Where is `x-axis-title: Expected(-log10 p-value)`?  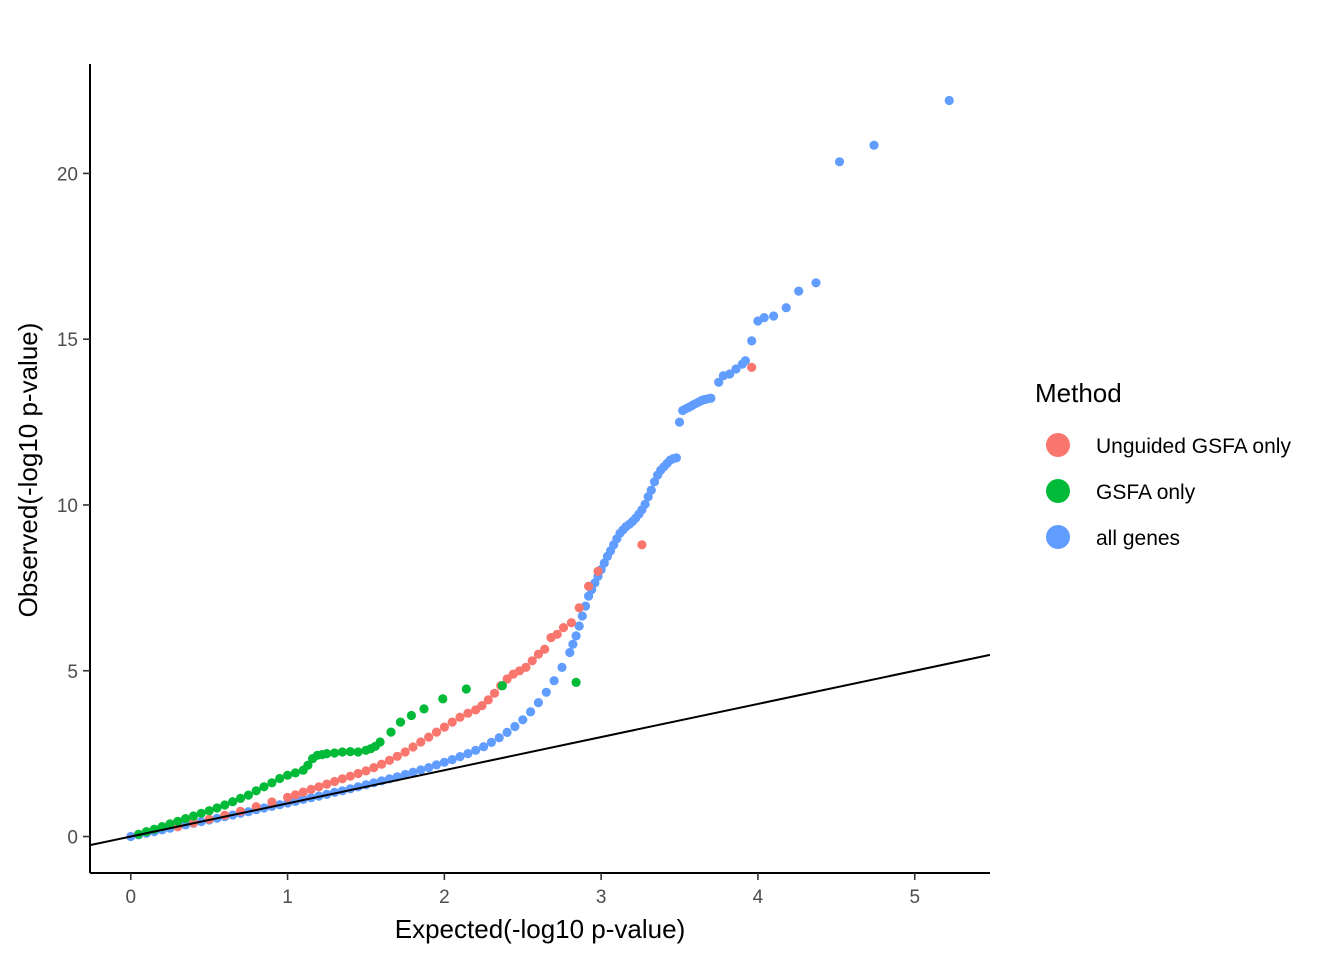
x-axis-title: Expected(-log10 p-value) is located at coordinates (540, 929).